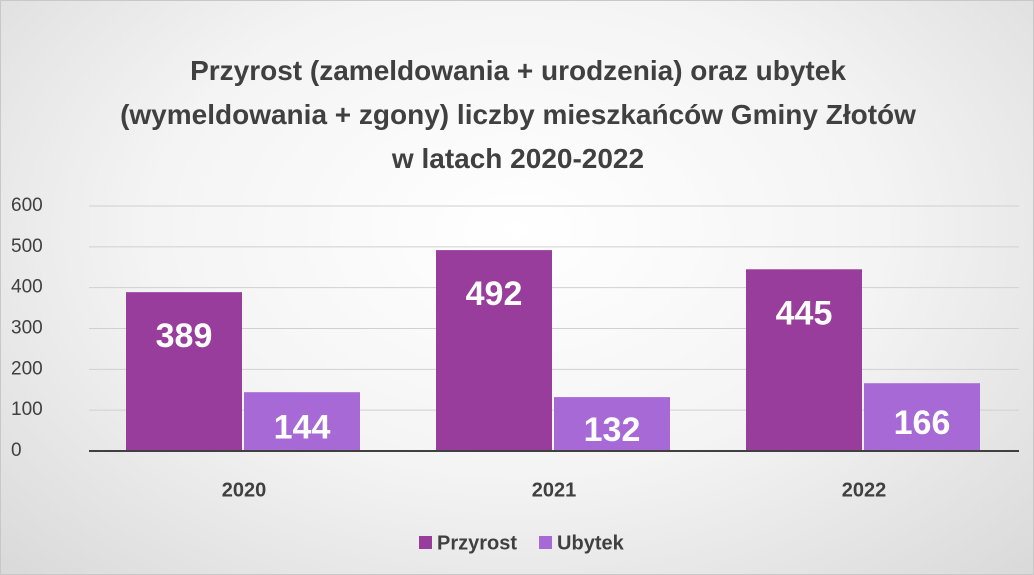 The height and width of the screenshot is (575, 1034). I want to click on data-label: 132, so click(612, 430).